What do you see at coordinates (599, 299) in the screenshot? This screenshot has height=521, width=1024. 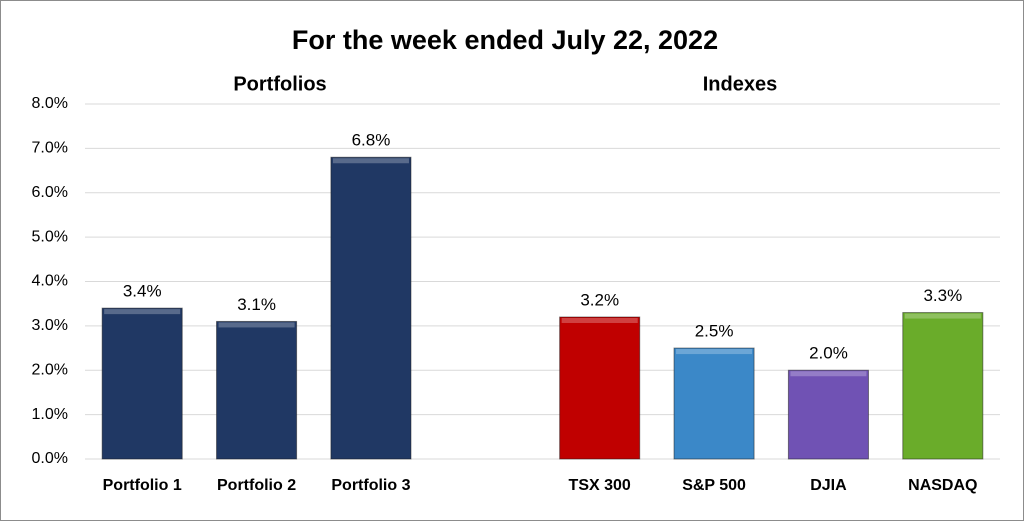 I see `data-label: 3.2%` at bounding box center [599, 299].